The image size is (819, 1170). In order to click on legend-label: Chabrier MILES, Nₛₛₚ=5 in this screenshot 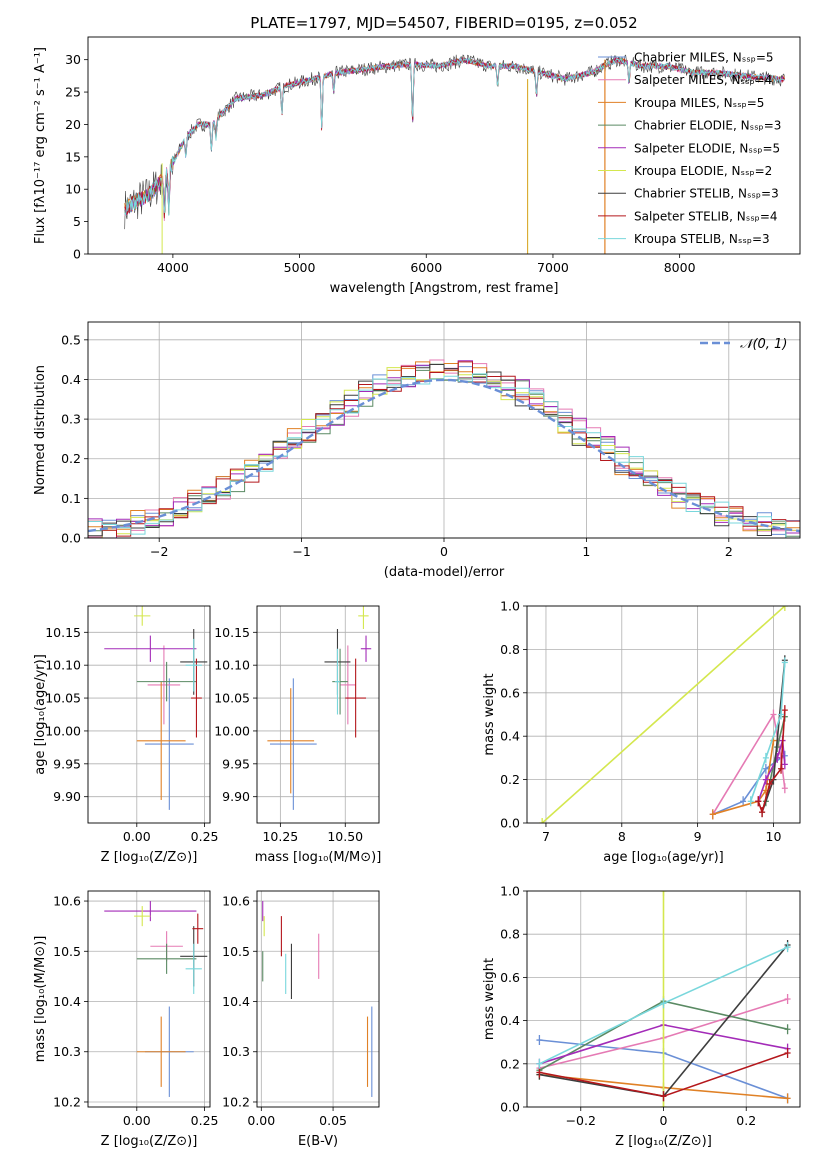, I will do `click(704, 58)`.